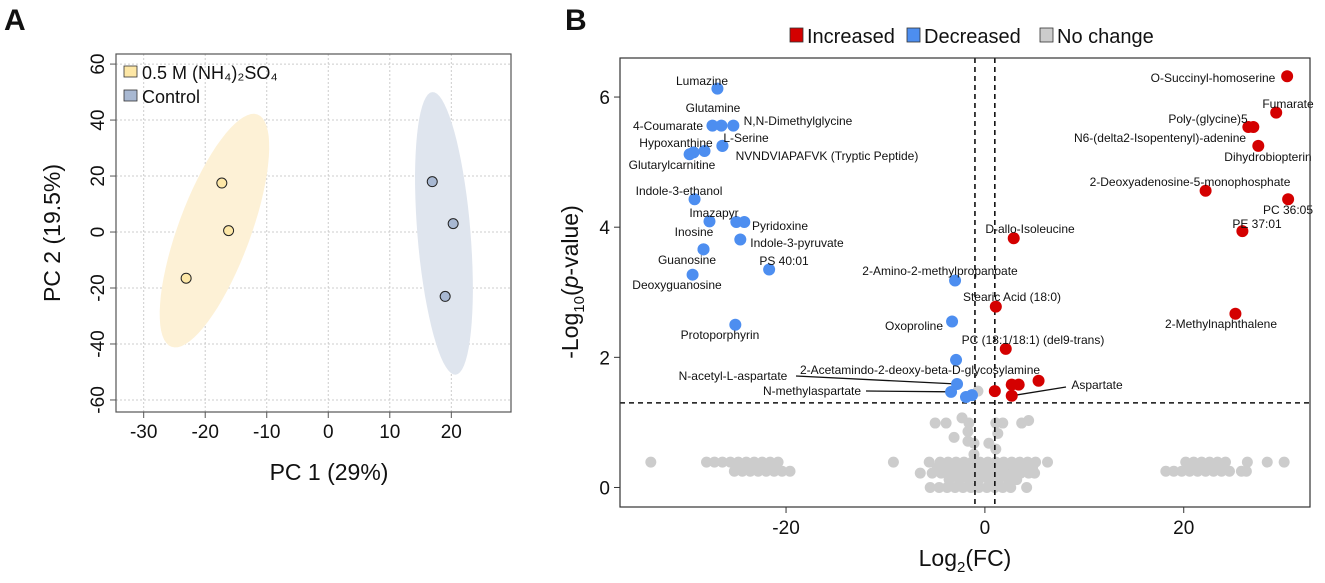 The height and width of the screenshot is (583, 1325). What do you see at coordinates (1033, 340) in the screenshot?
I see `point-label: PC (18:1/18:1) (del9-trans)` at bounding box center [1033, 340].